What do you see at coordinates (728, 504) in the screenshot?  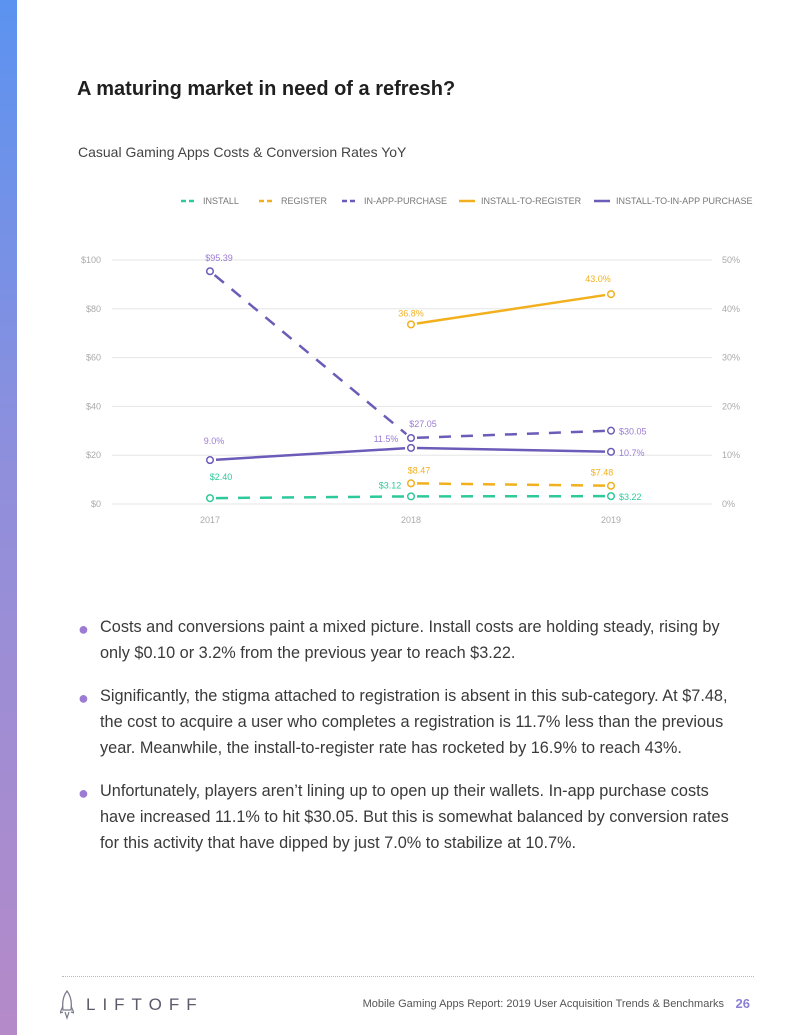 I see `right-axis-tick-label: 0%` at bounding box center [728, 504].